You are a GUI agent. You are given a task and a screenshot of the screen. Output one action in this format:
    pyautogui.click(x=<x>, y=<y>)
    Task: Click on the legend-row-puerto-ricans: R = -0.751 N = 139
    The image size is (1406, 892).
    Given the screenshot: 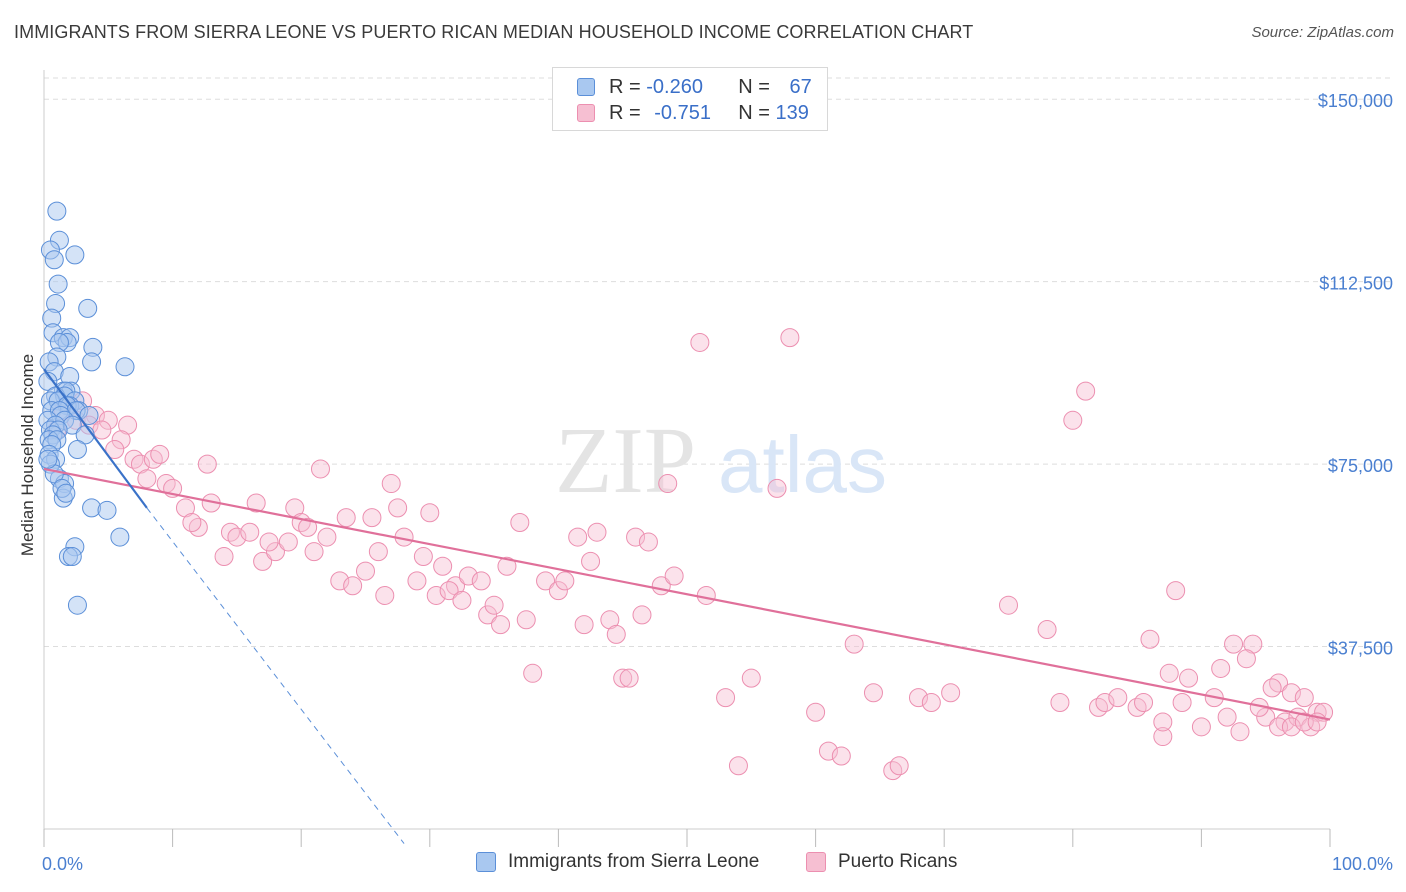 What is the action you would take?
    pyautogui.click(x=693, y=113)
    